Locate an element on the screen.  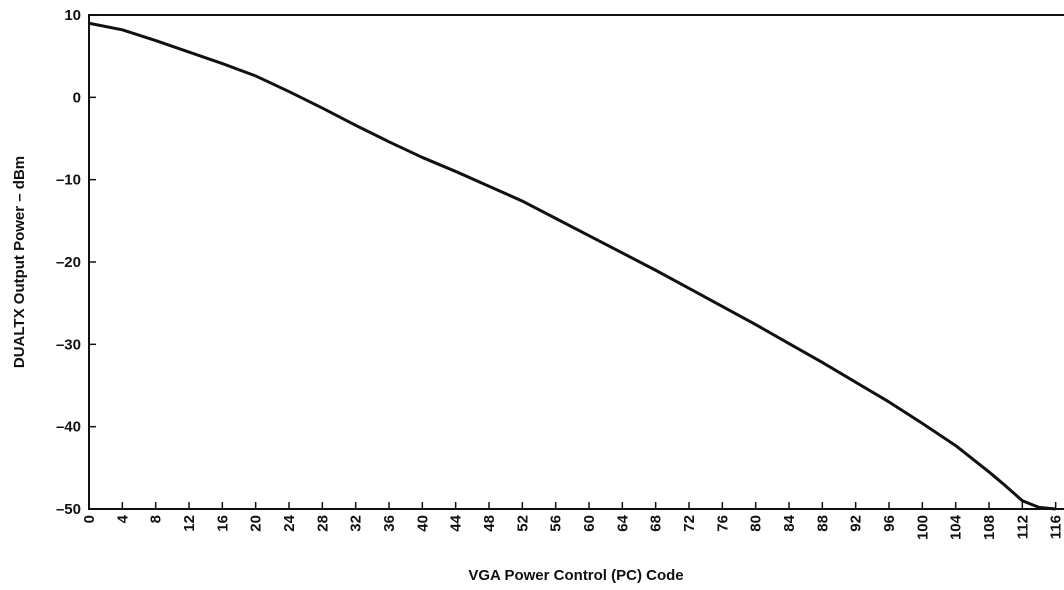
x-tick-label: 92 is located at coordinates (856, 523).